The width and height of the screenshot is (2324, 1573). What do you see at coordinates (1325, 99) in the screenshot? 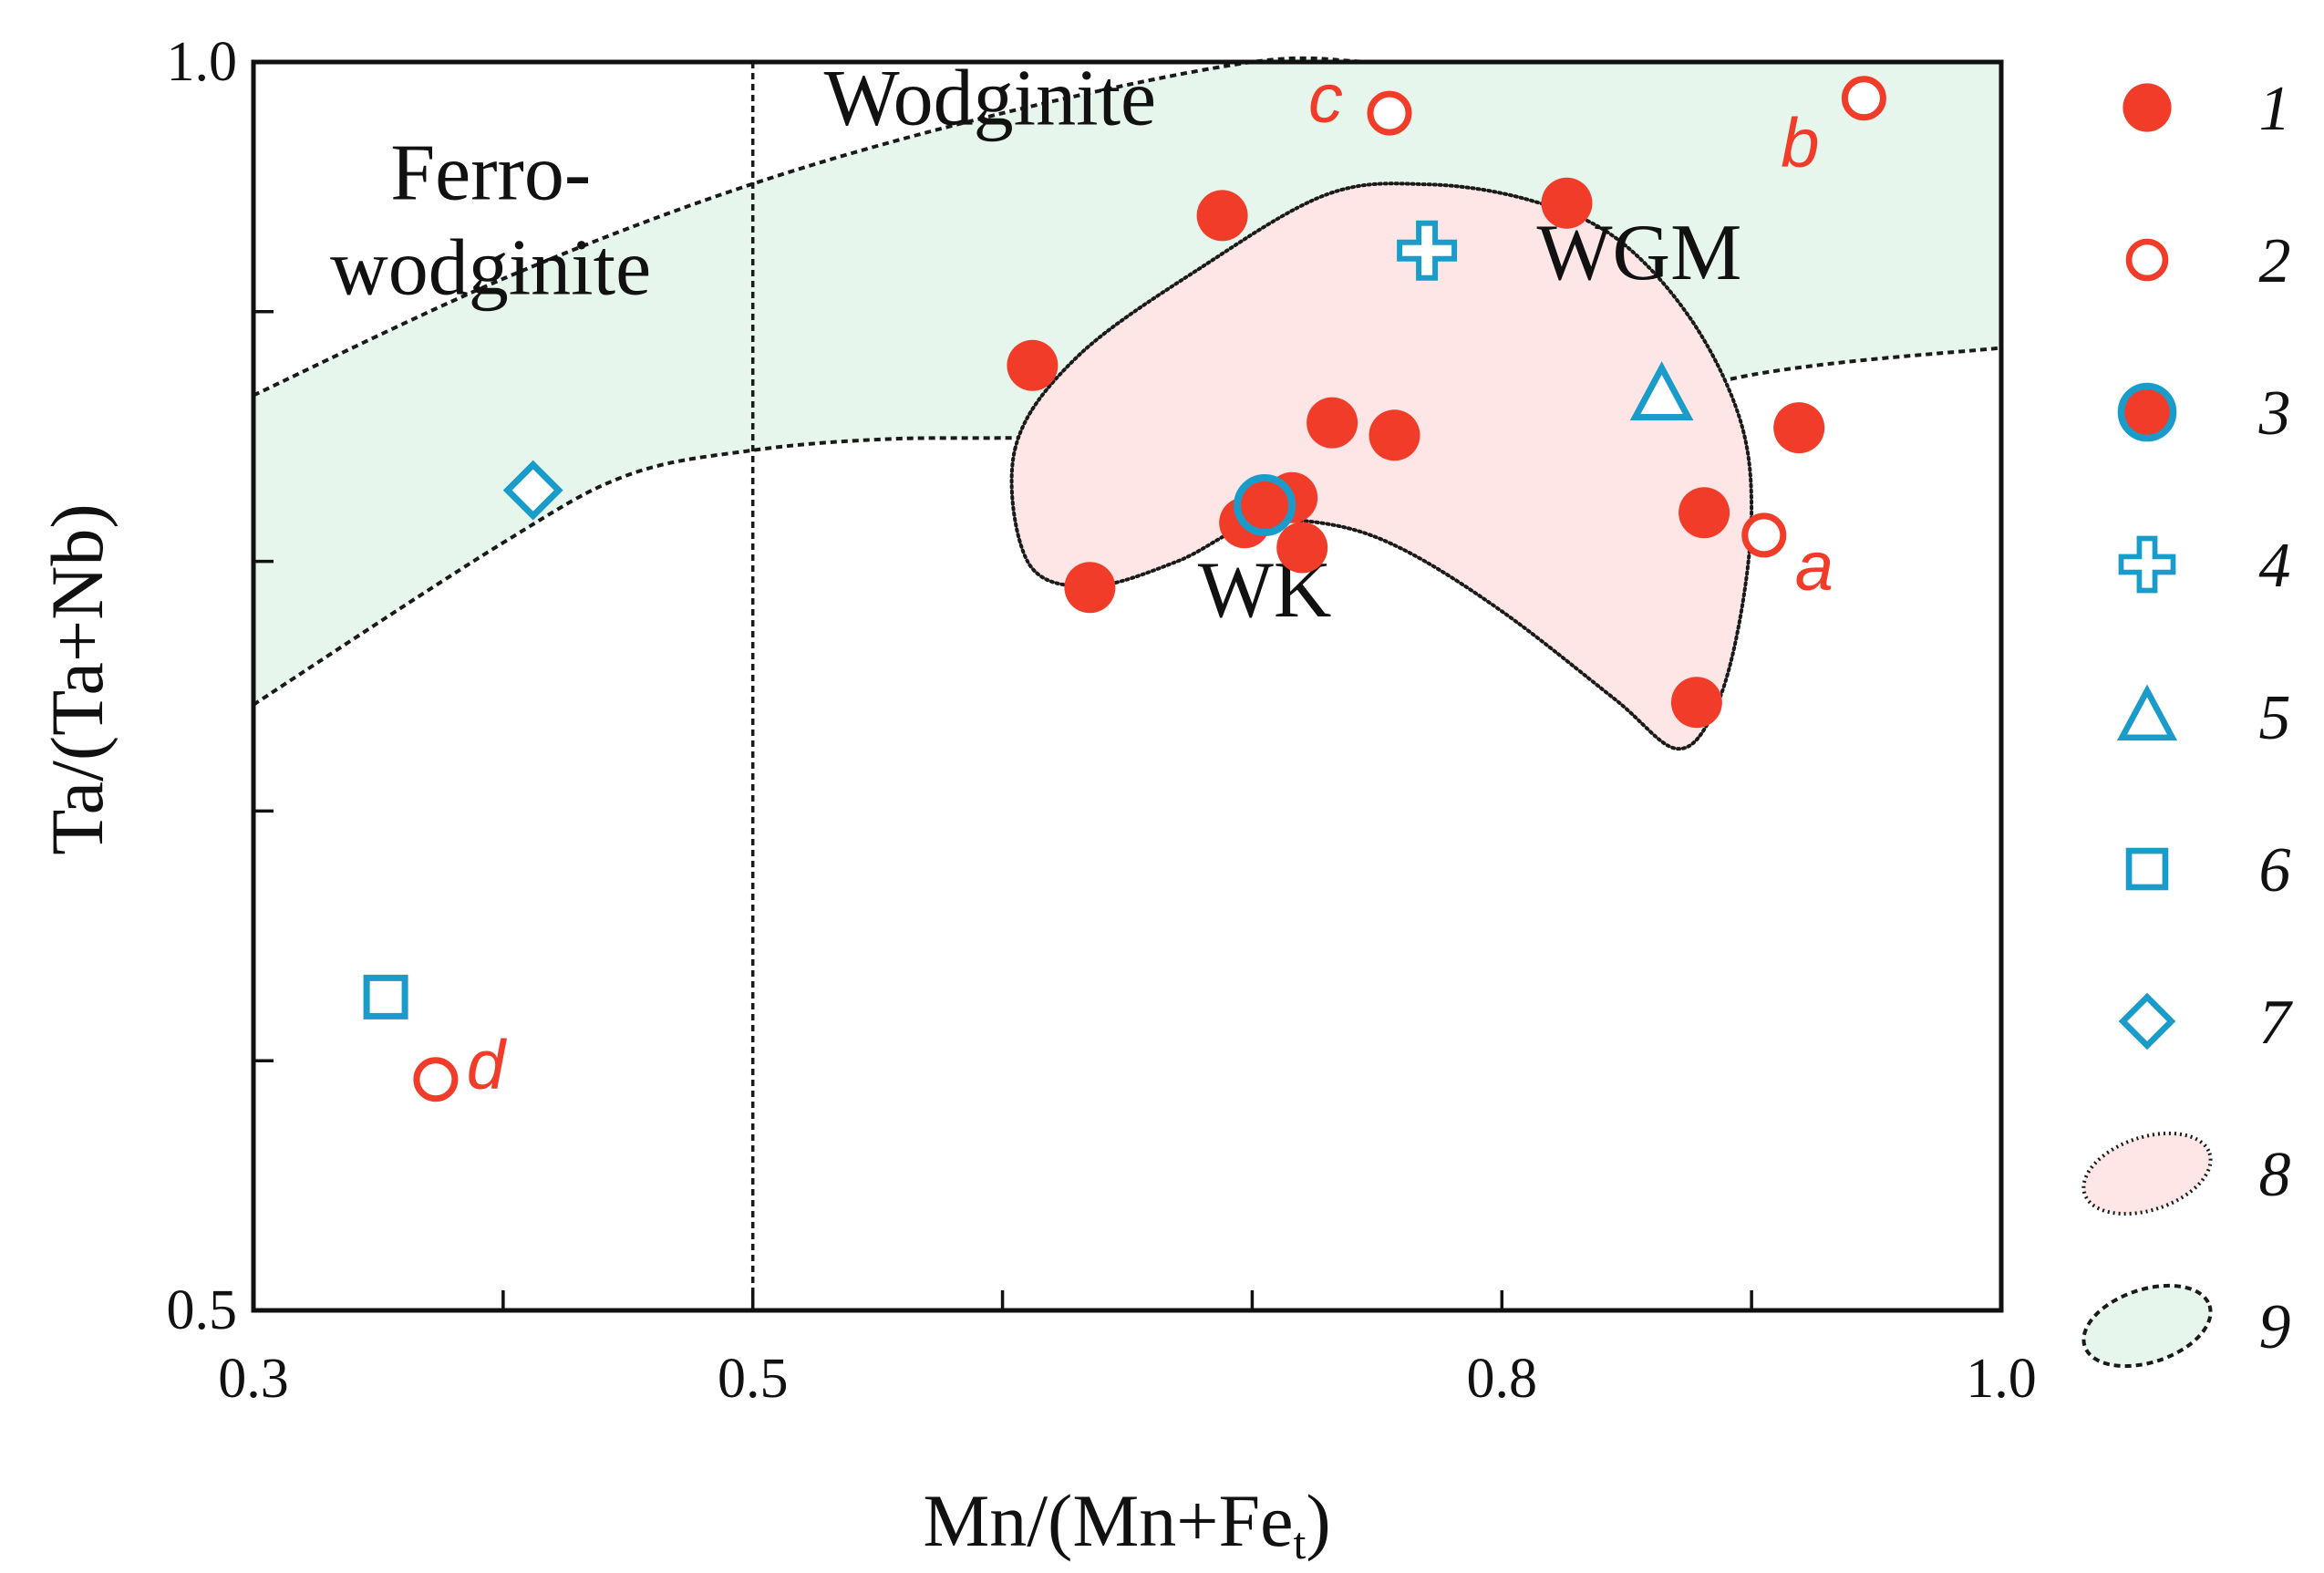
I see `point-label: c` at bounding box center [1325, 99].